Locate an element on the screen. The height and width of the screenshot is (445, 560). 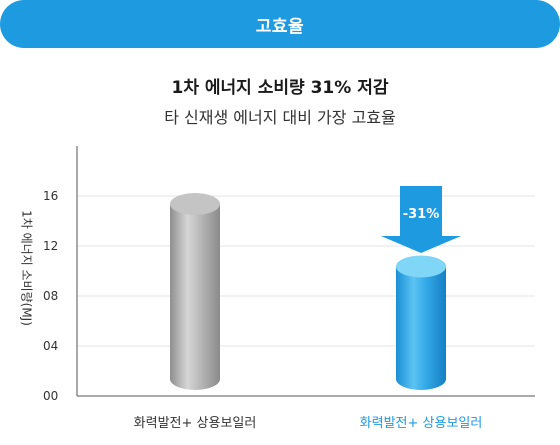
chart-subtitle: 타 신재생 에너지 대비 가장 고효율 is located at coordinates (280, 117).